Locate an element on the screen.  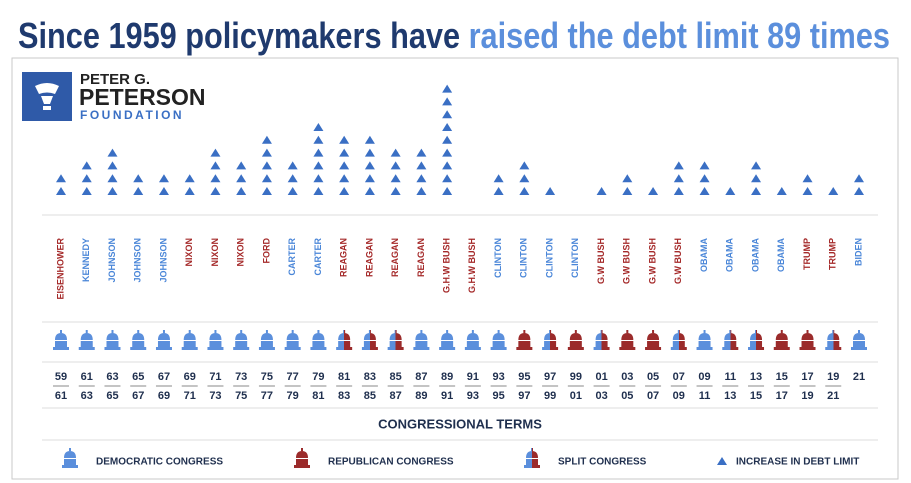
term-end: 99 is located at coordinates (550, 396).